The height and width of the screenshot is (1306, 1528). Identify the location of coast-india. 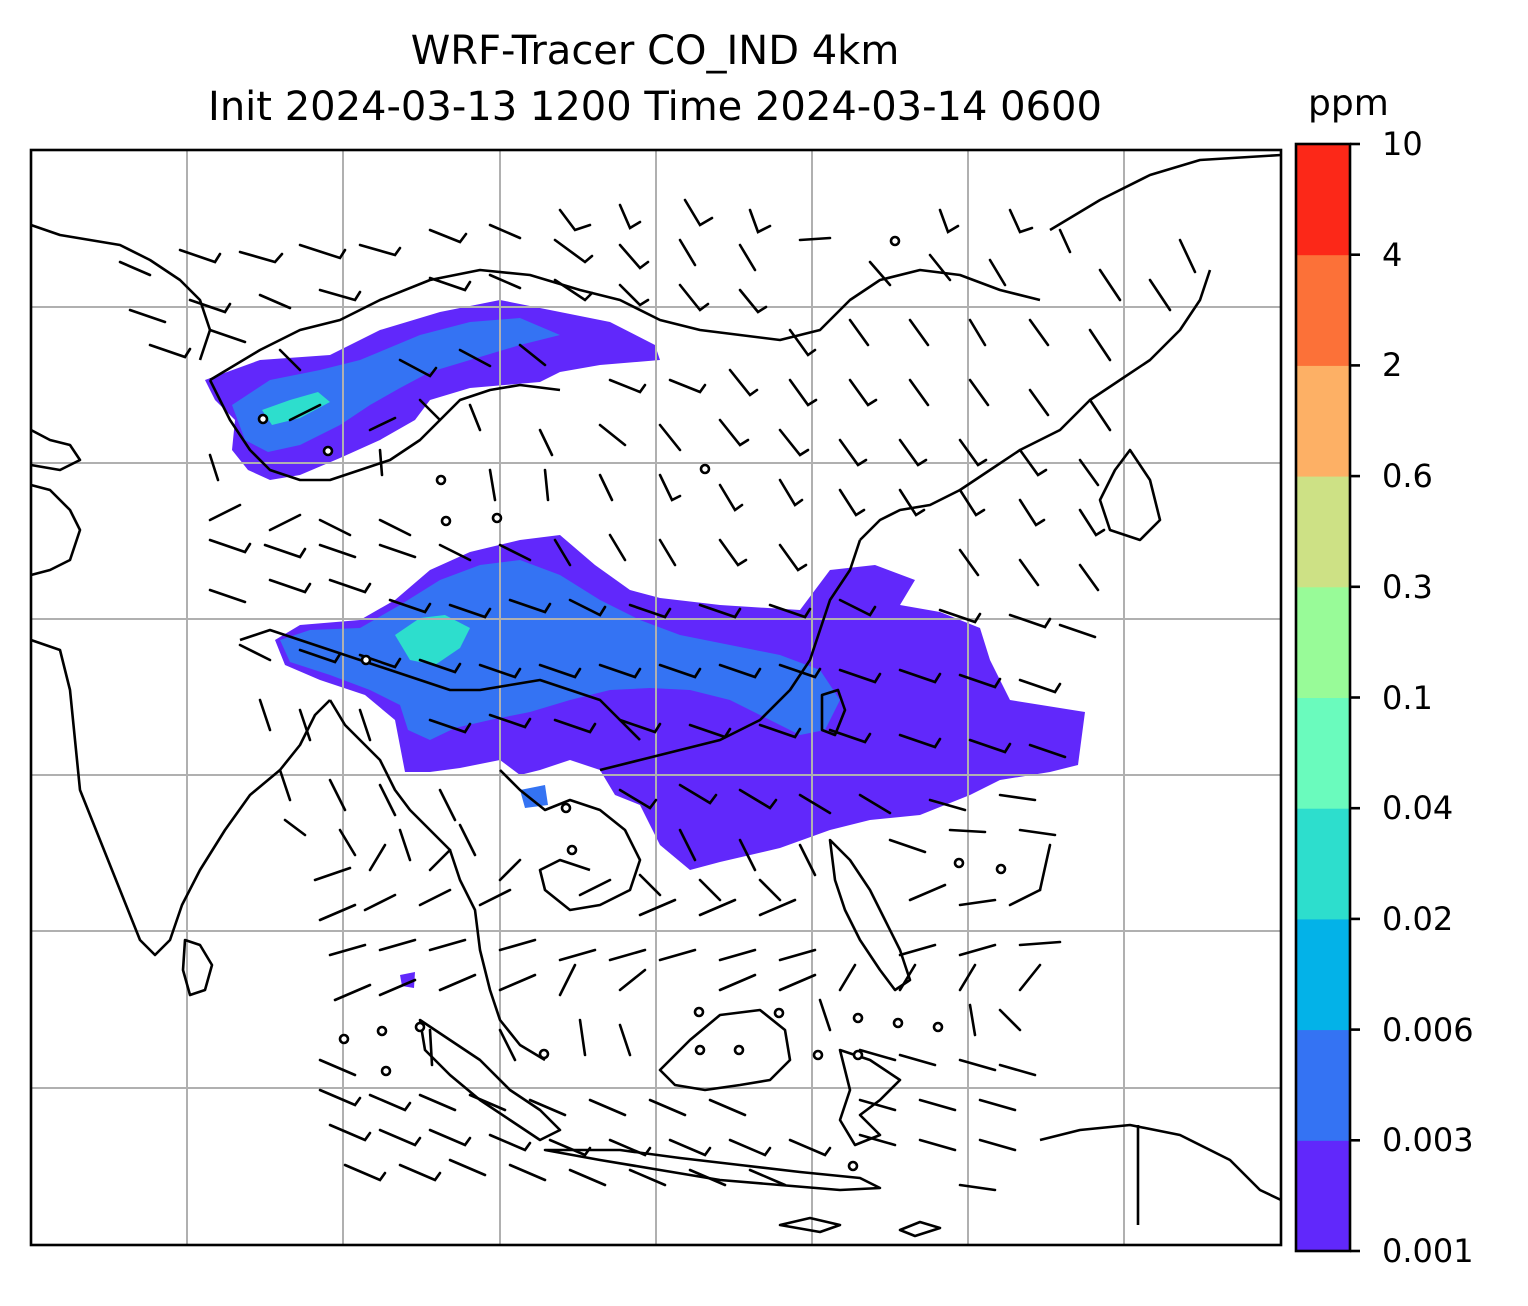
(180, 797).